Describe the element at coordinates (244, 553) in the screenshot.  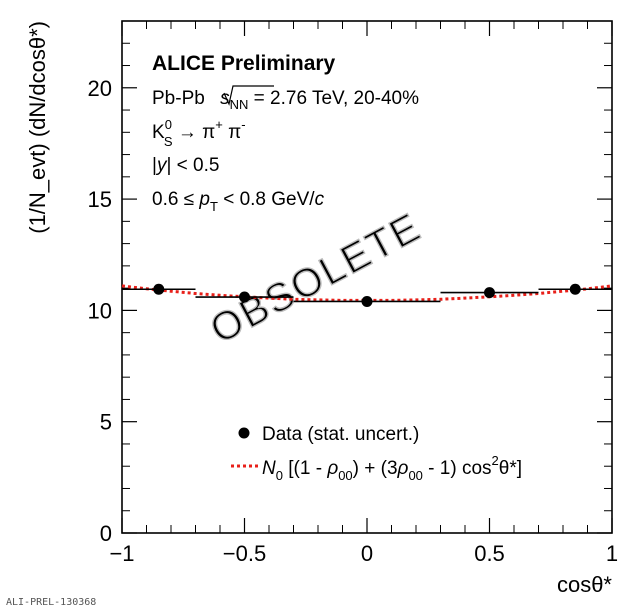
I see `x-tick-label: −0.5` at that location.